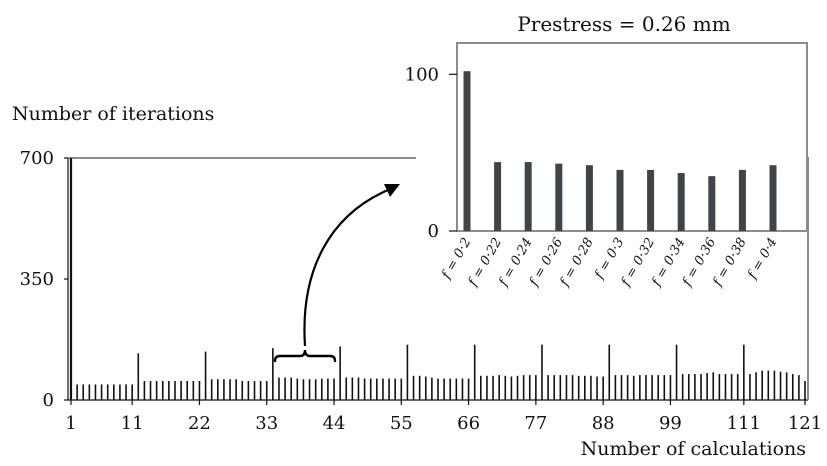 The width and height of the screenshot is (827, 466). What do you see at coordinates (433, 231) in the screenshot?
I see `inset-y-tick-label: 0` at bounding box center [433, 231].